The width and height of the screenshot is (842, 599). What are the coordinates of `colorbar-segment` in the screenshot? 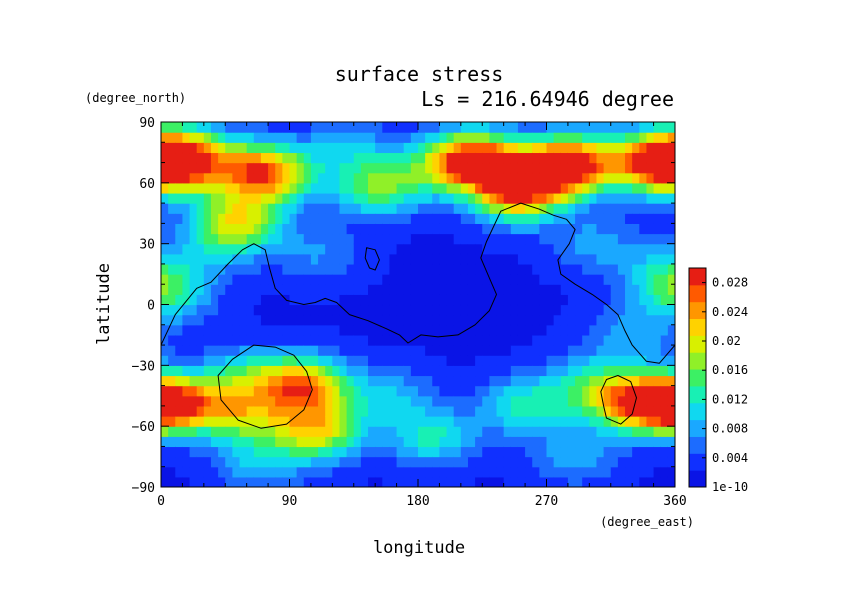 It's located at (697, 327).